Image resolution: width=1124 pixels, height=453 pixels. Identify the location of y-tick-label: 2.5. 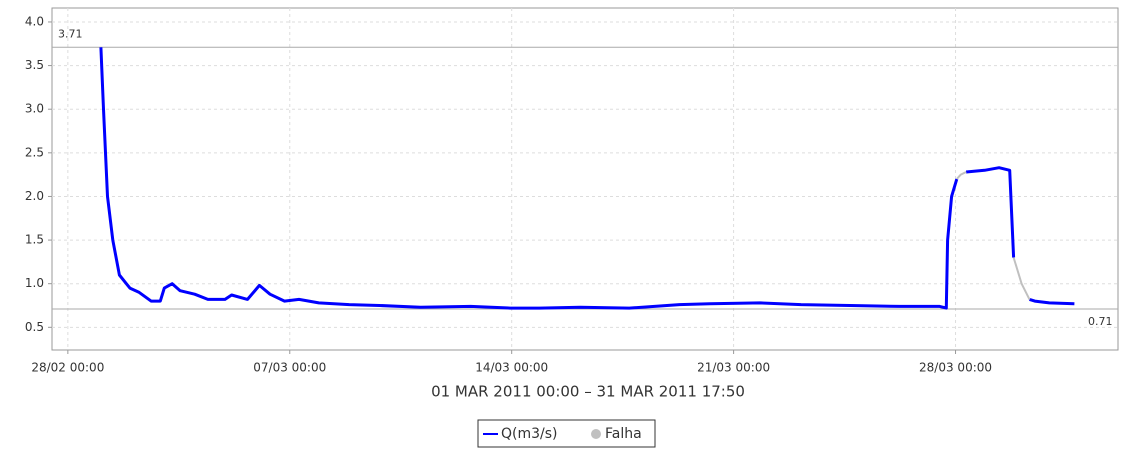
(34, 152).